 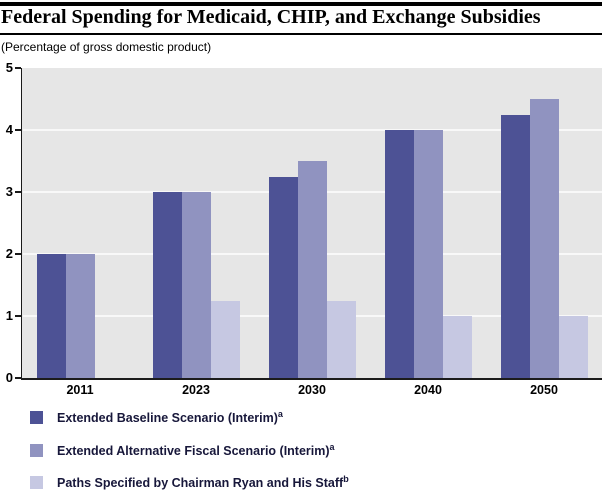 What do you see at coordinates (196, 285) in the screenshot?
I see `bar-series2-2023` at bounding box center [196, 285].